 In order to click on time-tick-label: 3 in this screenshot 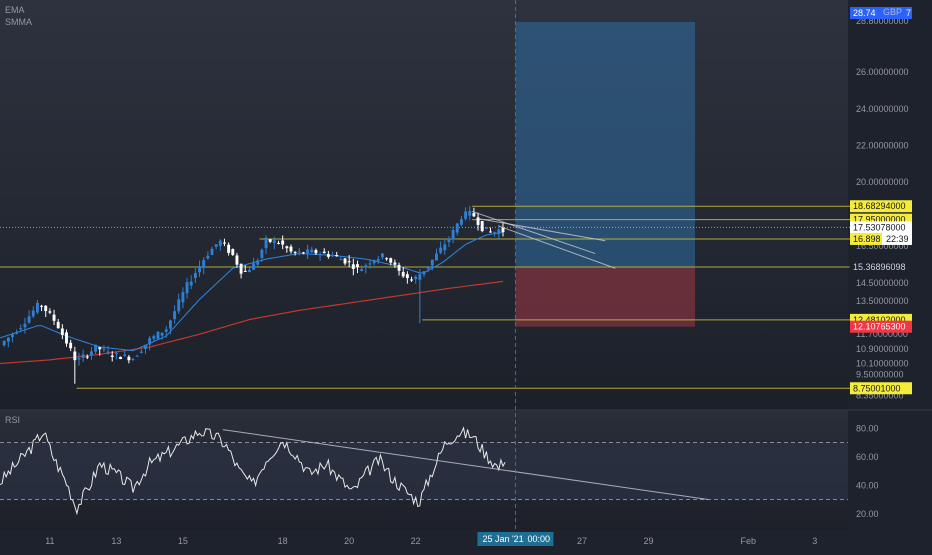, I will do `click(814, 541)`.